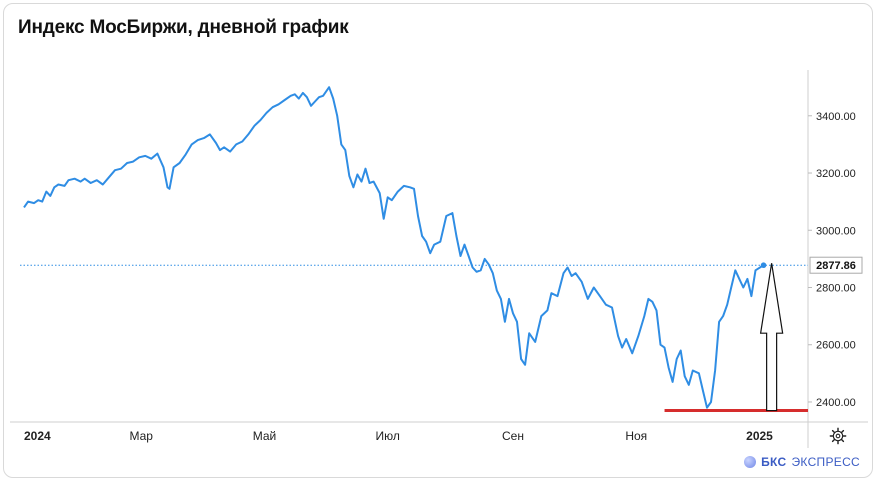  Describe the element at coordinates (836, 231) in the screenshot. I see `y-tick-label: 3000.00` at that location.